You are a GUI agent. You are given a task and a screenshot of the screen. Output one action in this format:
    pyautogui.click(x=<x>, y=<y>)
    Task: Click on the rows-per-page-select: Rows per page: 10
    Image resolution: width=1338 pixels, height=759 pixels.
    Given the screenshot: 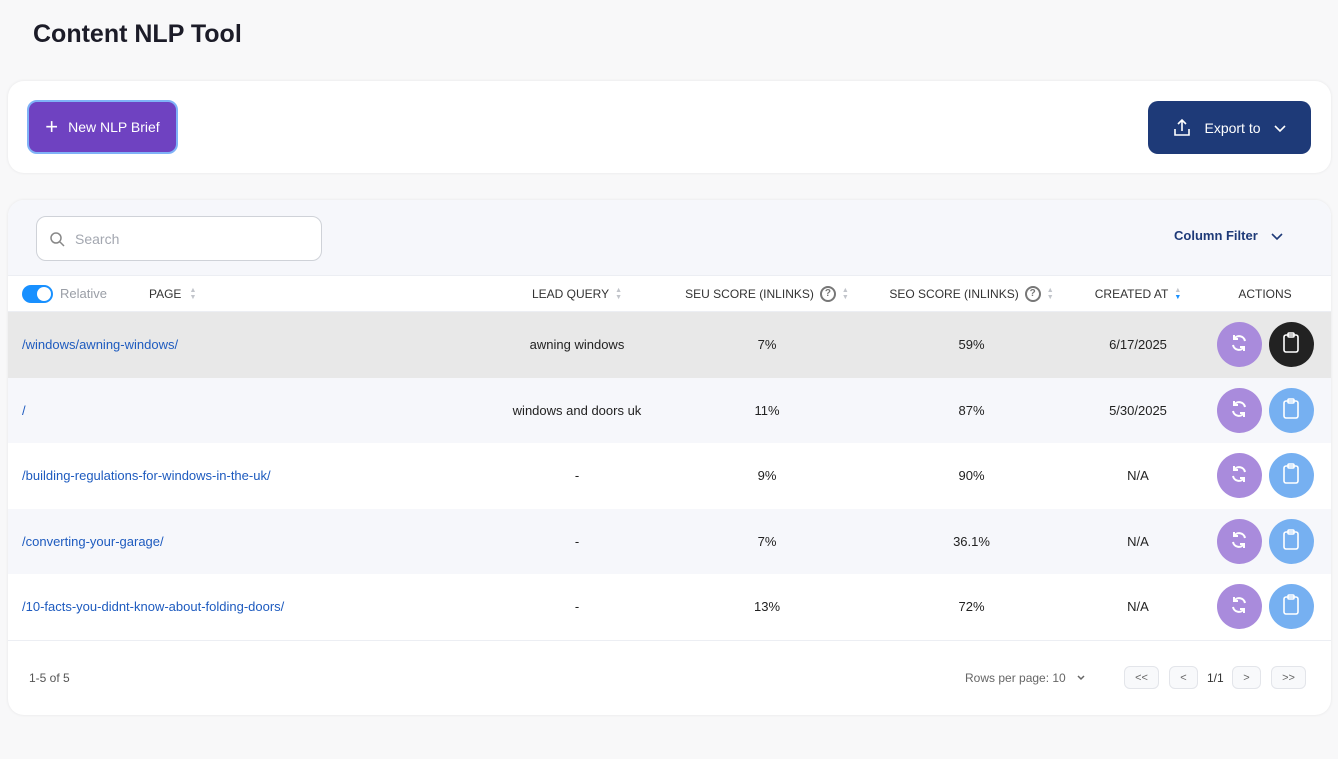 What is the action you would take?
    pyautogui.click(x=1025, y=678)
    